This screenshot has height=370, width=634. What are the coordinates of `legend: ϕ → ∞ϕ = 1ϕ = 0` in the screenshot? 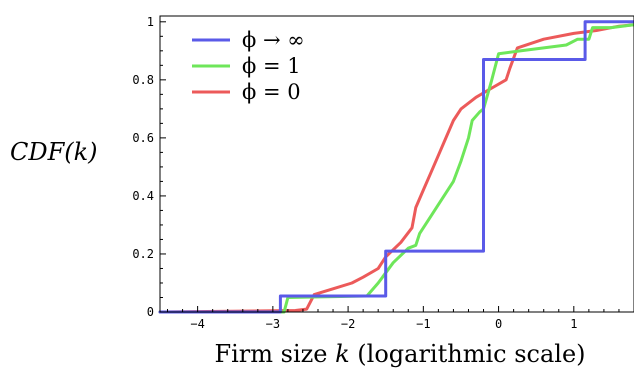 It's located at (248, 66).